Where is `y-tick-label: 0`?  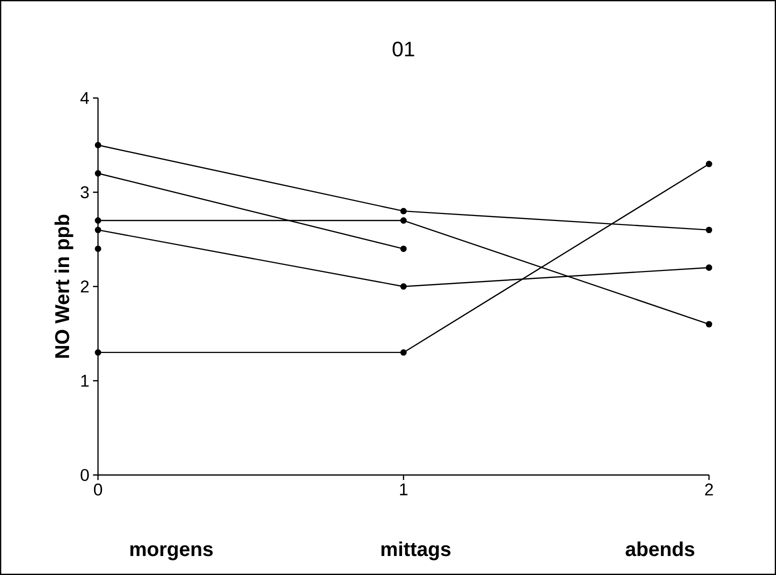 y-tick-label: 0 is located at coordinates (84, 475).